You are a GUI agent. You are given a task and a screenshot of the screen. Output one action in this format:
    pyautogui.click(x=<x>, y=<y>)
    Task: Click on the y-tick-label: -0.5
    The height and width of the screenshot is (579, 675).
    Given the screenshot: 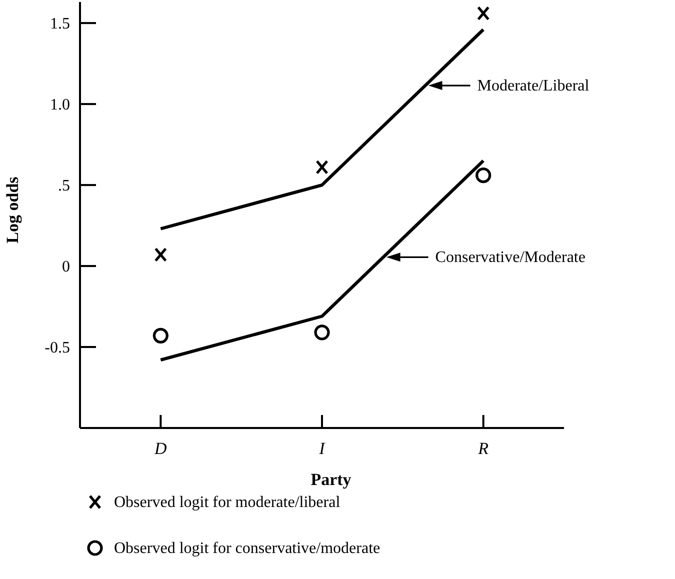 What is the action you would take?
    pyautogui.click(x=57, y=348)
    